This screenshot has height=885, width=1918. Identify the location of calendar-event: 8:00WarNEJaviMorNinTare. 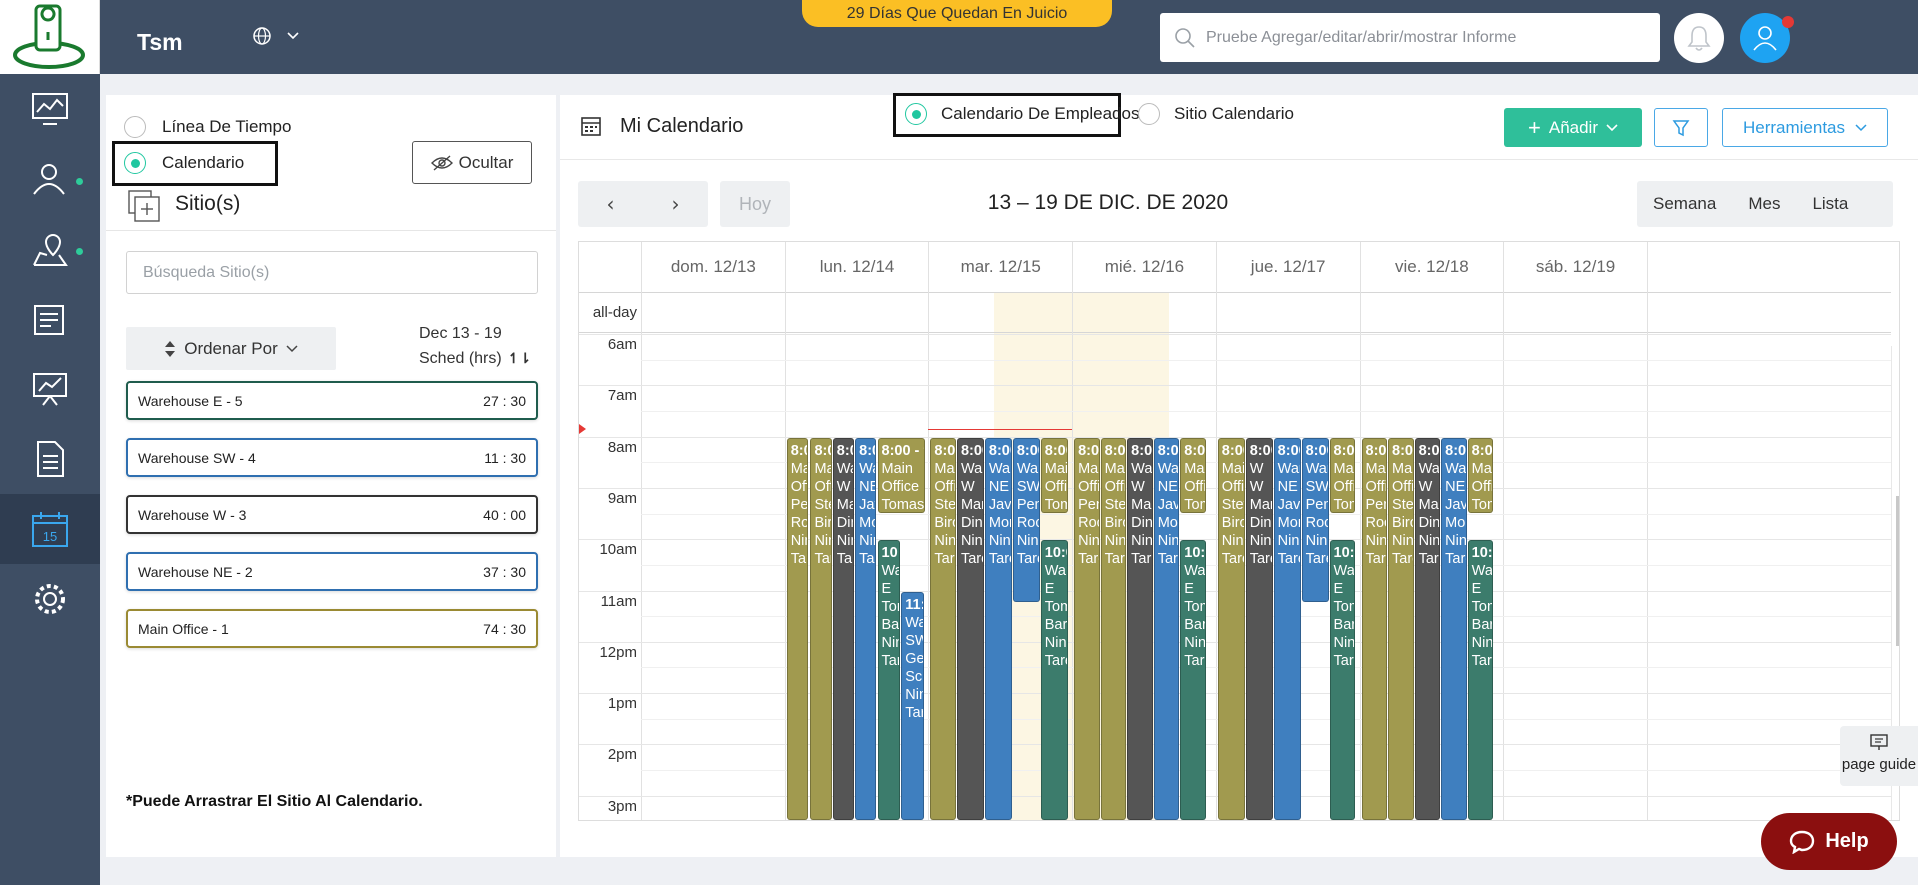
(866, 628).